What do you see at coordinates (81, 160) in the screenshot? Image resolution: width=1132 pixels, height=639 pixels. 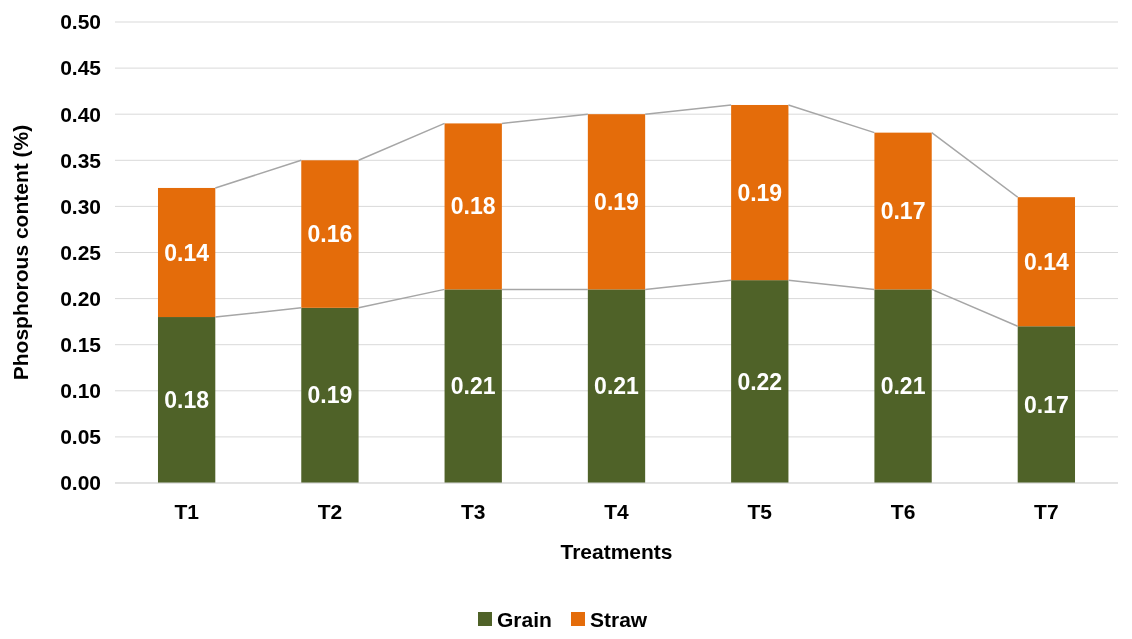 I see `y-tick-label: 0.35` at bounding box center [81, 160].